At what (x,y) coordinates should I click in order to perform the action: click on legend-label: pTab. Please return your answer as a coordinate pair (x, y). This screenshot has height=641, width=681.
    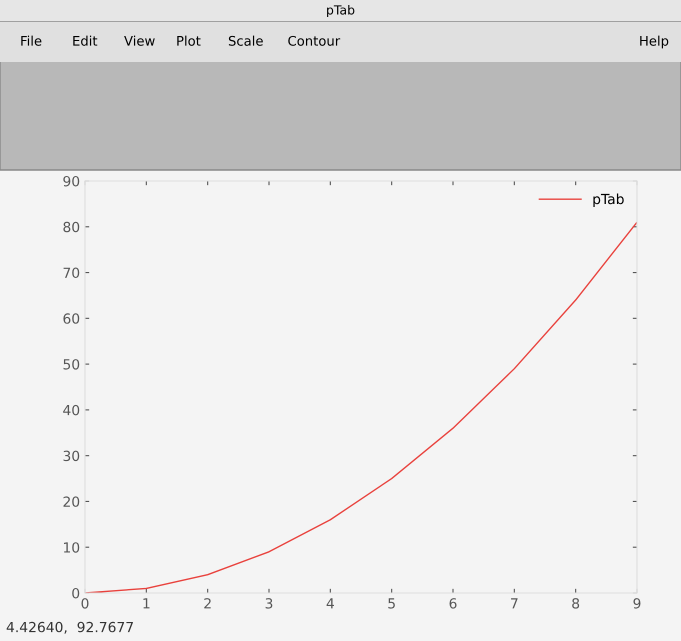
    Looking at the image, I should click on (608, 200).